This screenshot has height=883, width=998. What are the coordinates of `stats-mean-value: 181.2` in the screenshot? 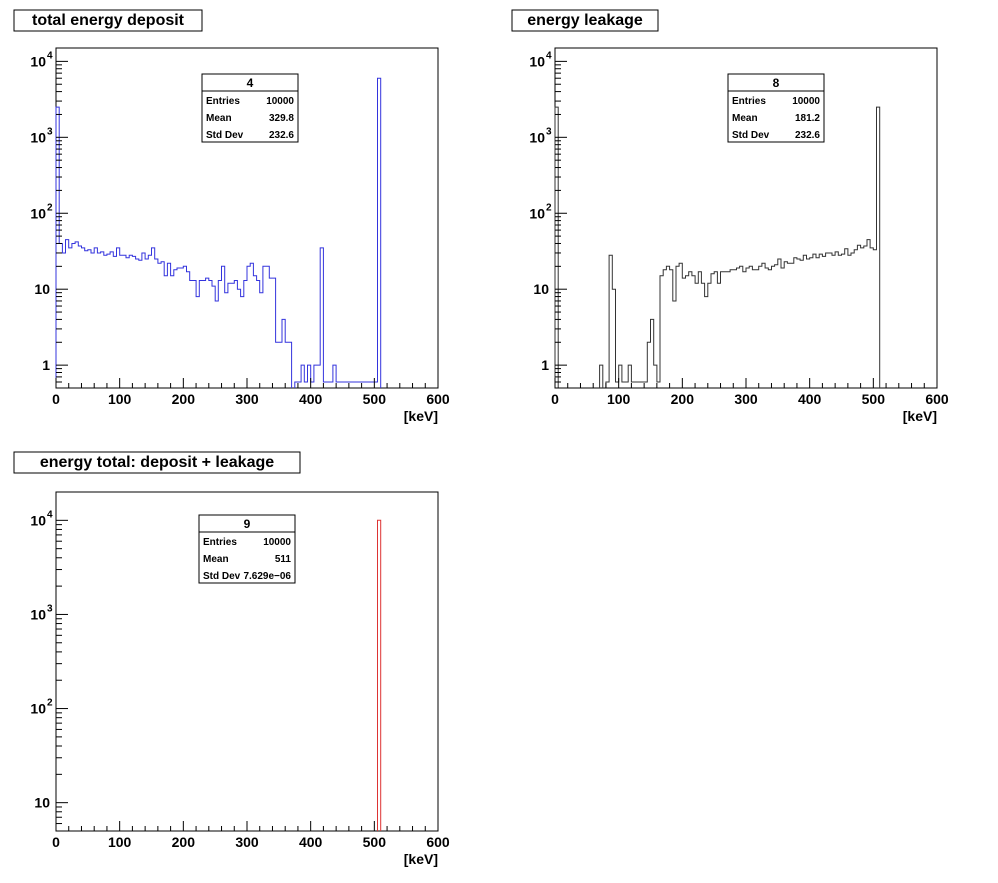 It's located at (807, 118).